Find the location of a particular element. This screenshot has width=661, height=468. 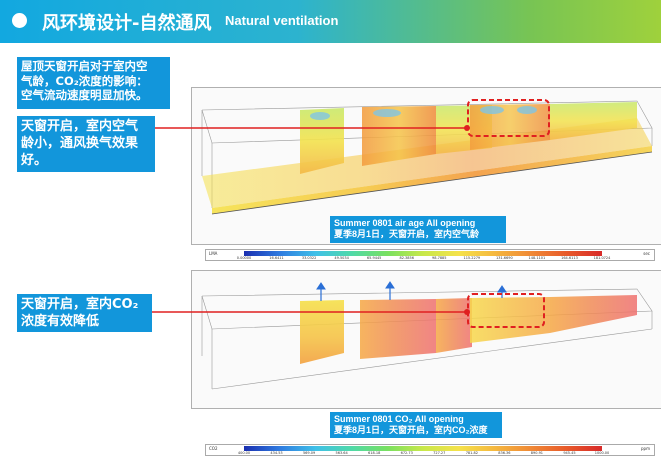

co2-scale-tick: 569.09 is located at coordinates (309, 453).